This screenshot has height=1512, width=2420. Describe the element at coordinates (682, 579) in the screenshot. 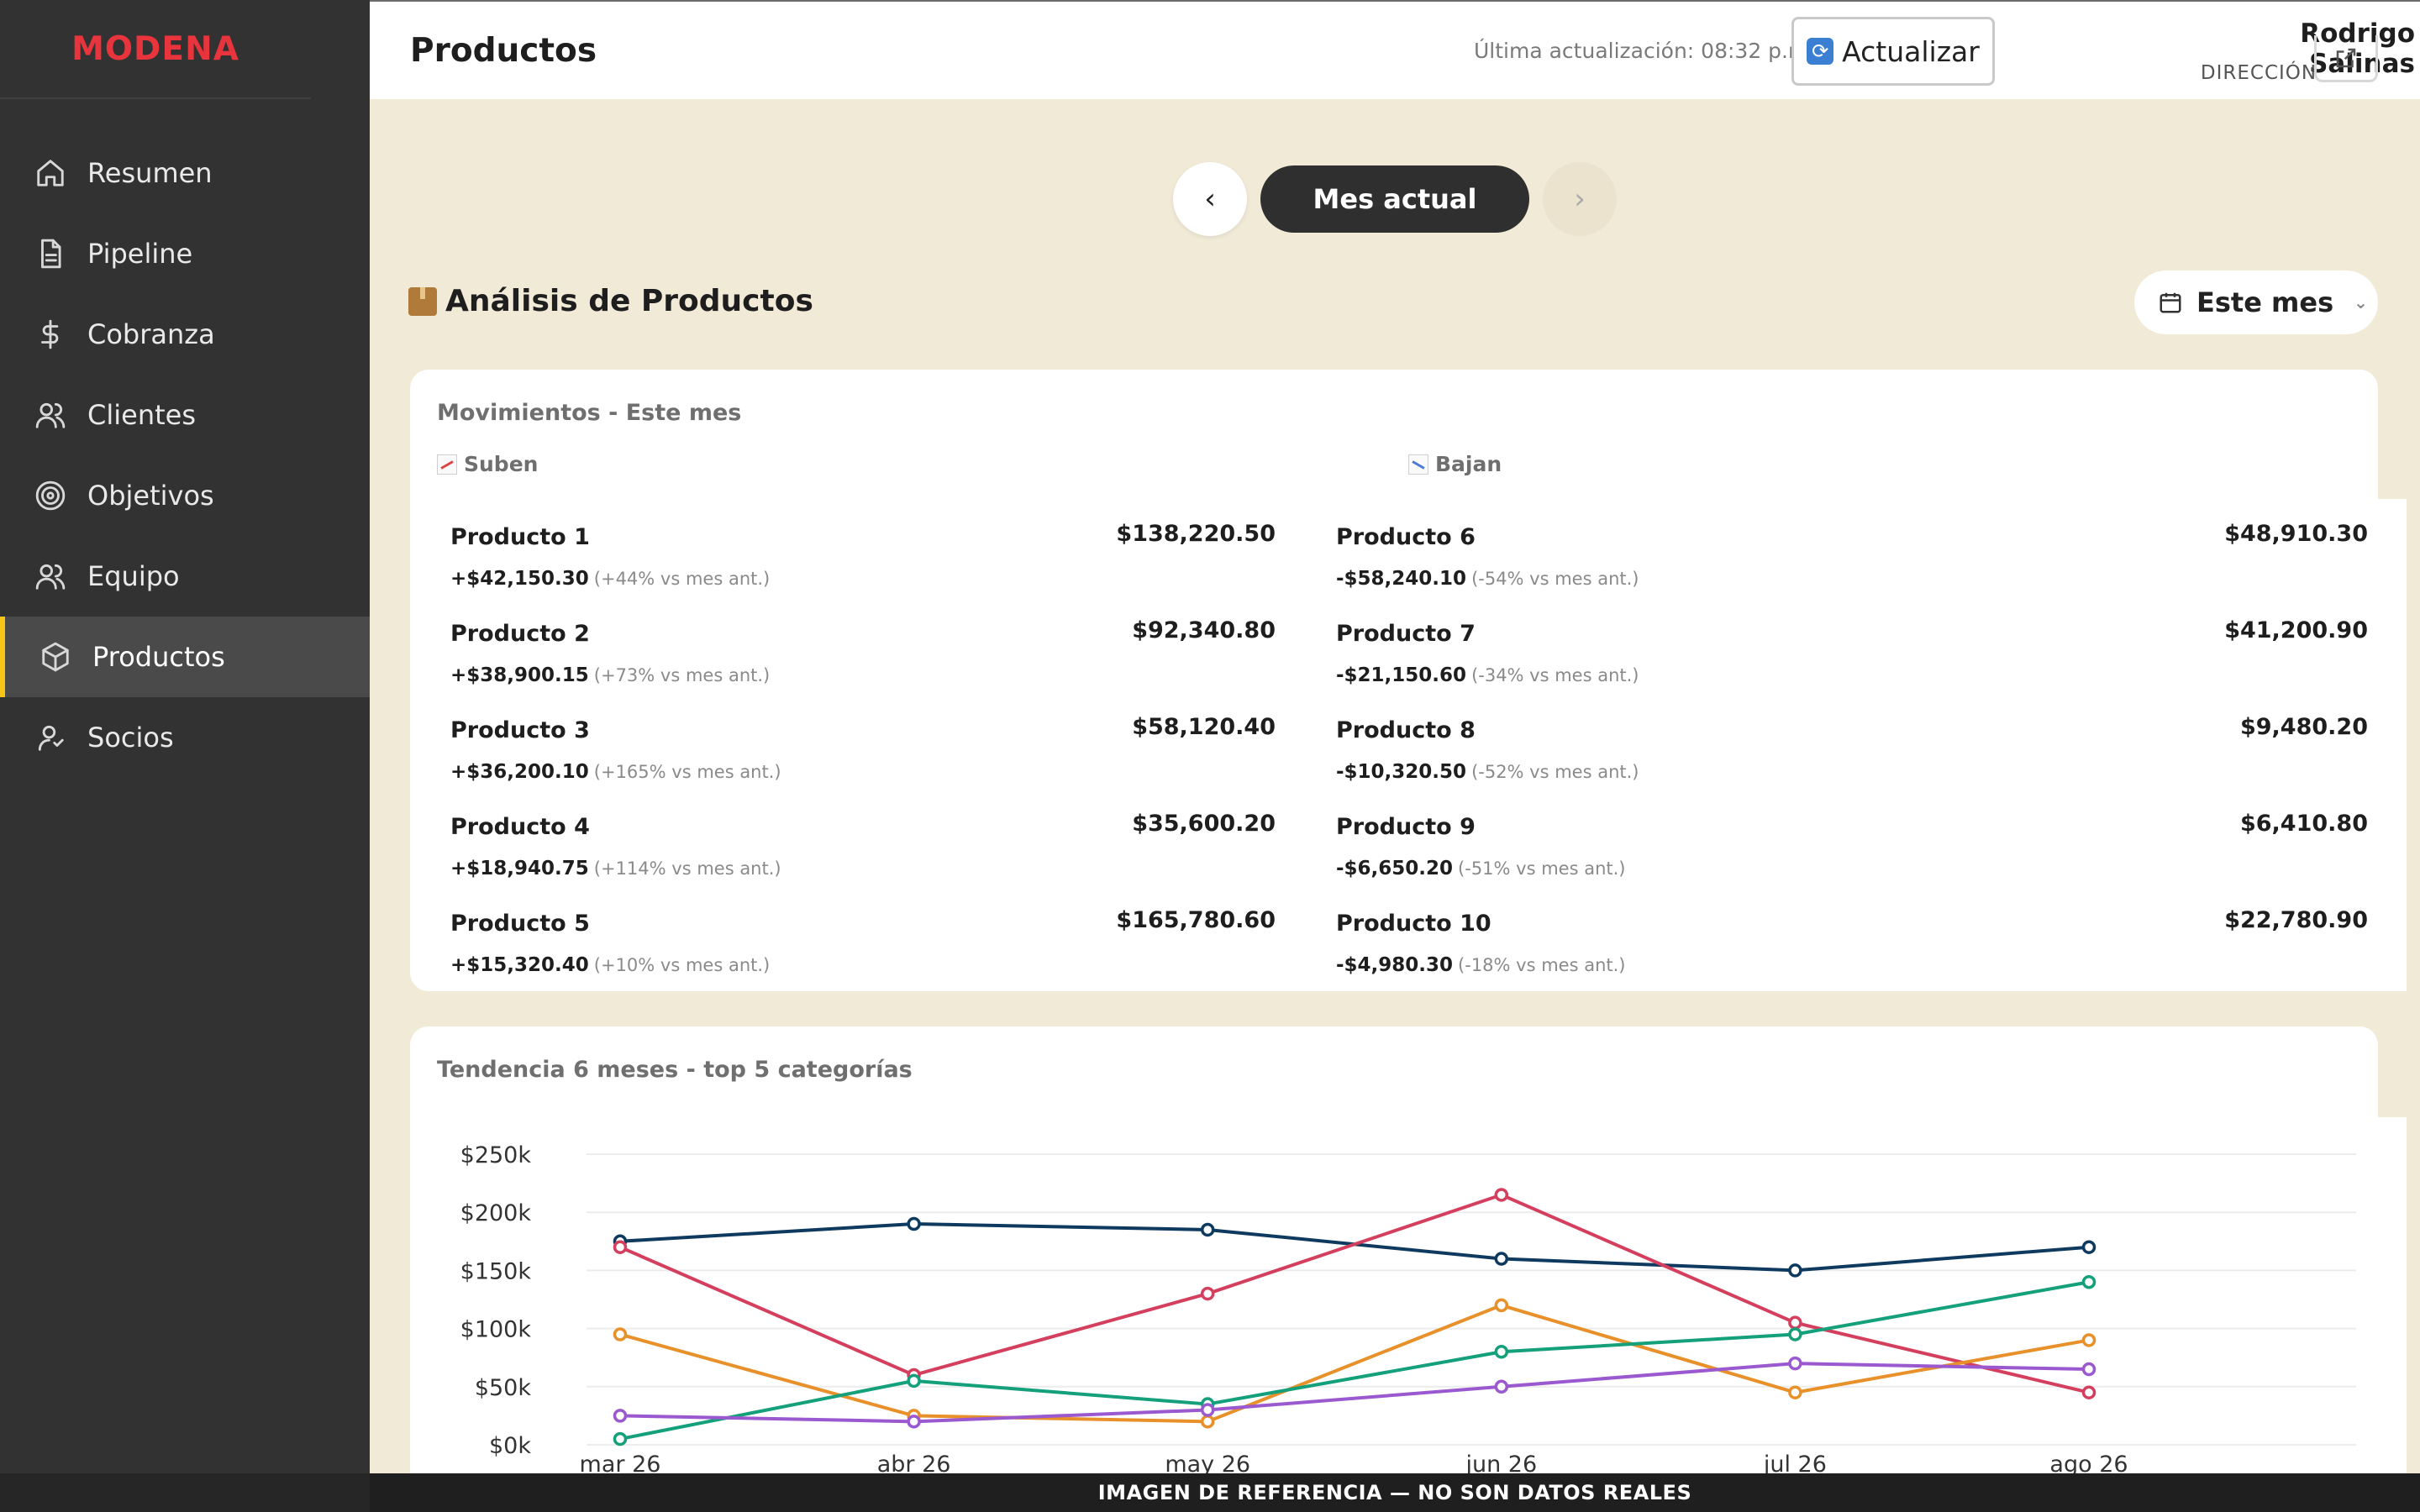

I see `delta-pct: (+44% vs mes ant.)` at that location.